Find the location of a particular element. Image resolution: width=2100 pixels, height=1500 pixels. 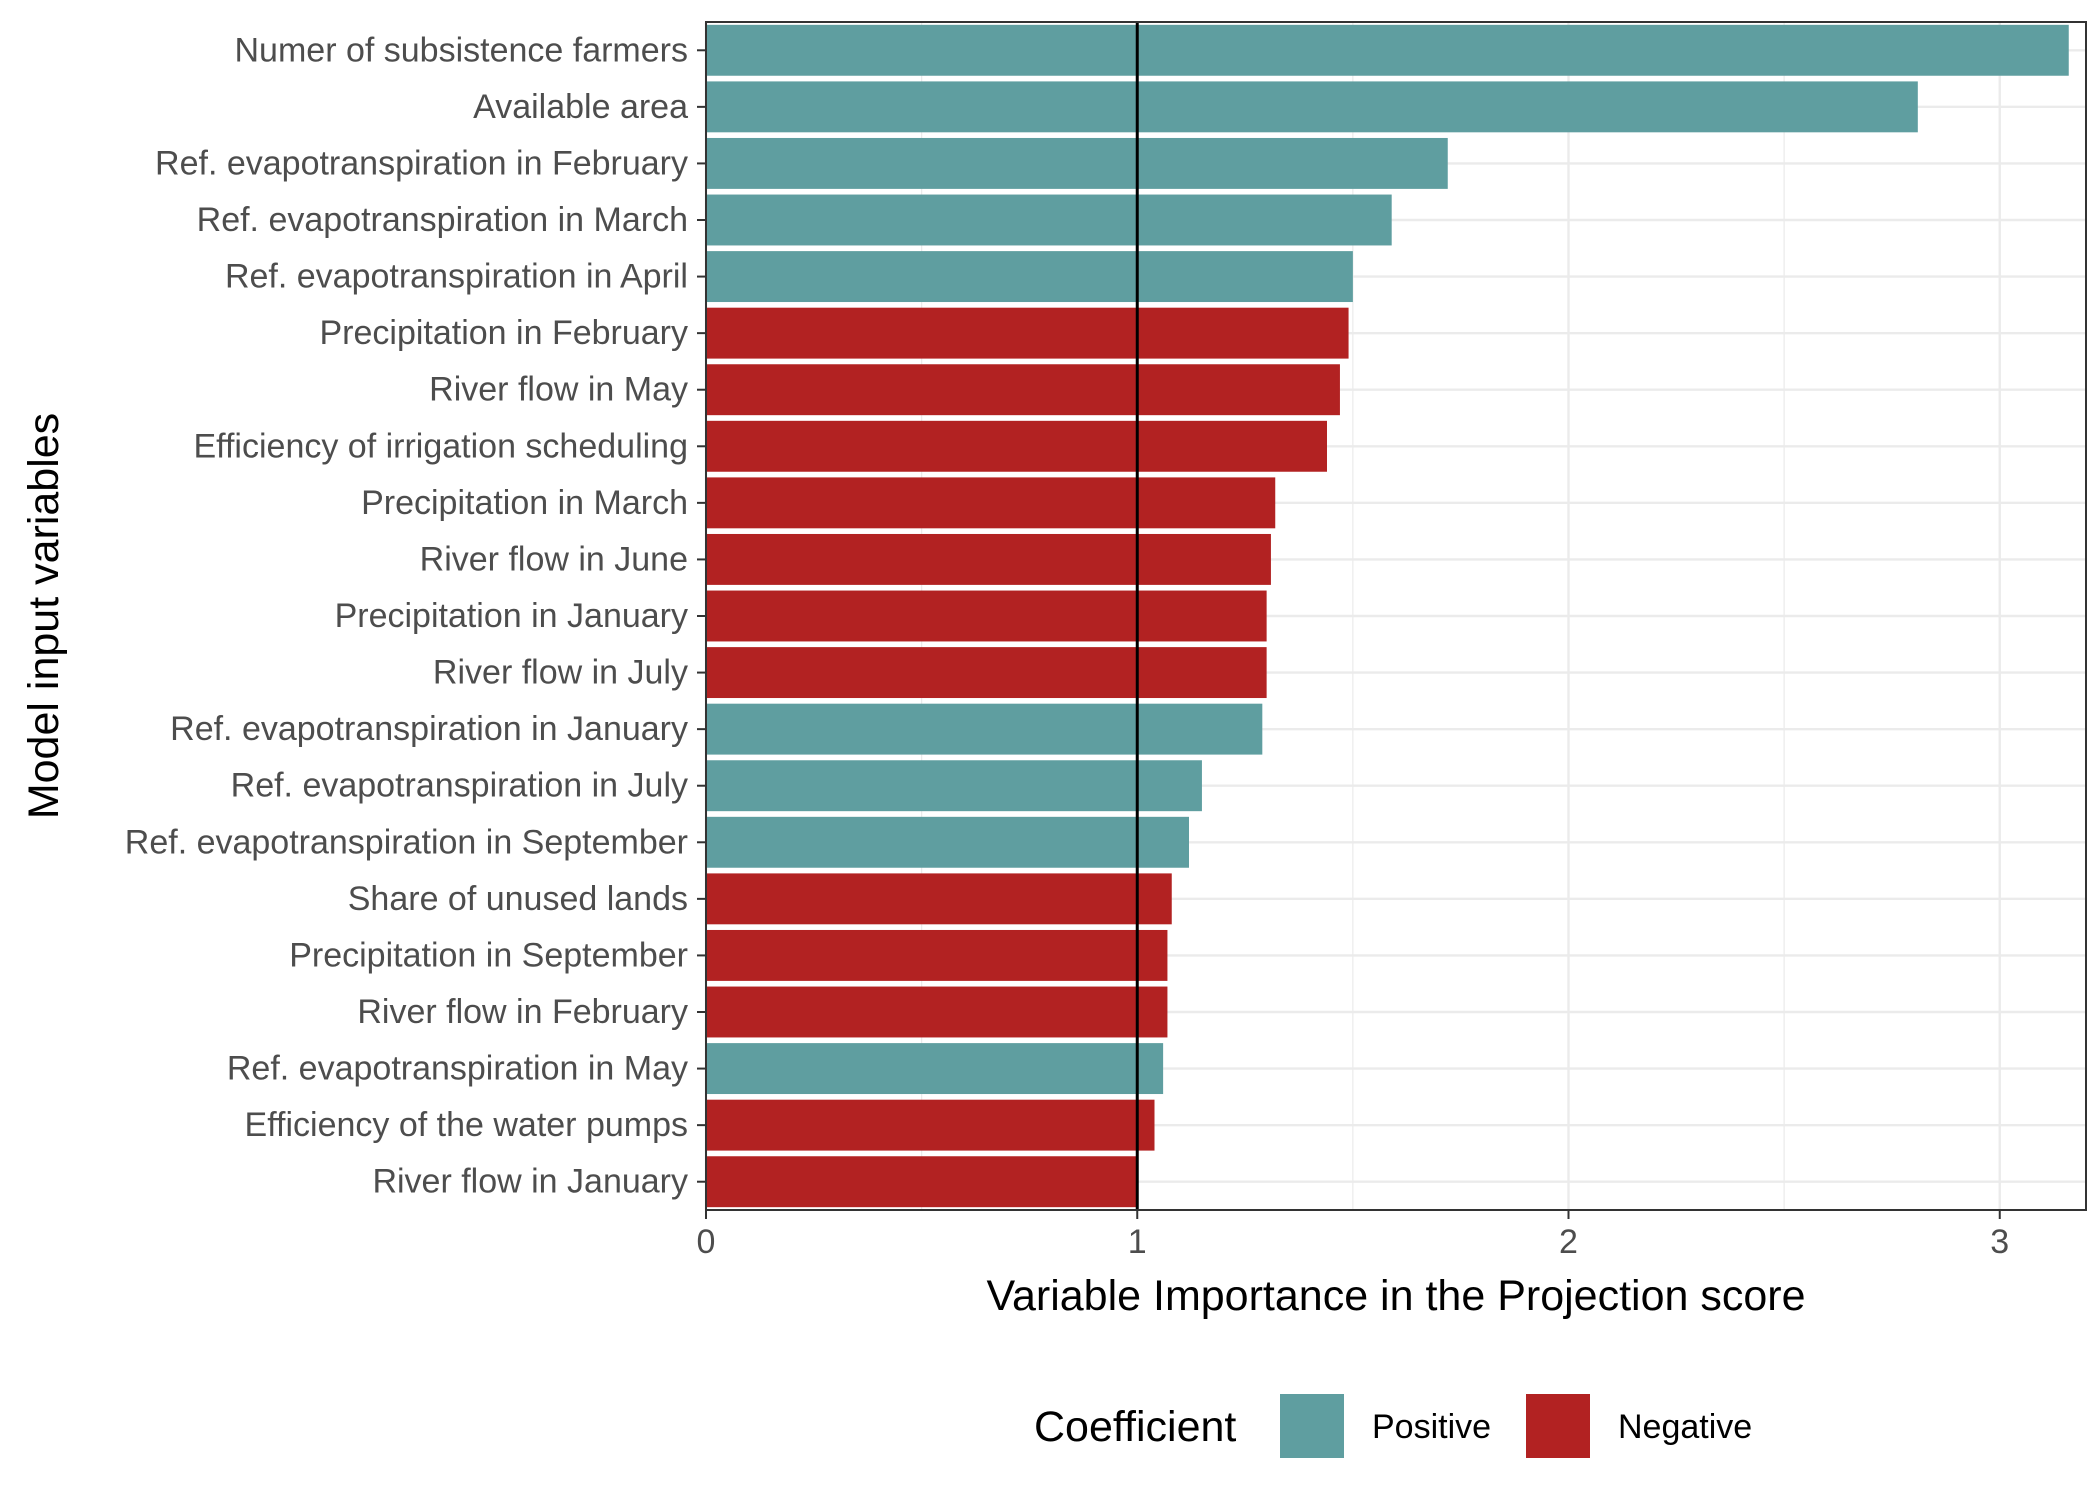

y-tick-label: Share of unused lands is located at coordinates (518, 899).